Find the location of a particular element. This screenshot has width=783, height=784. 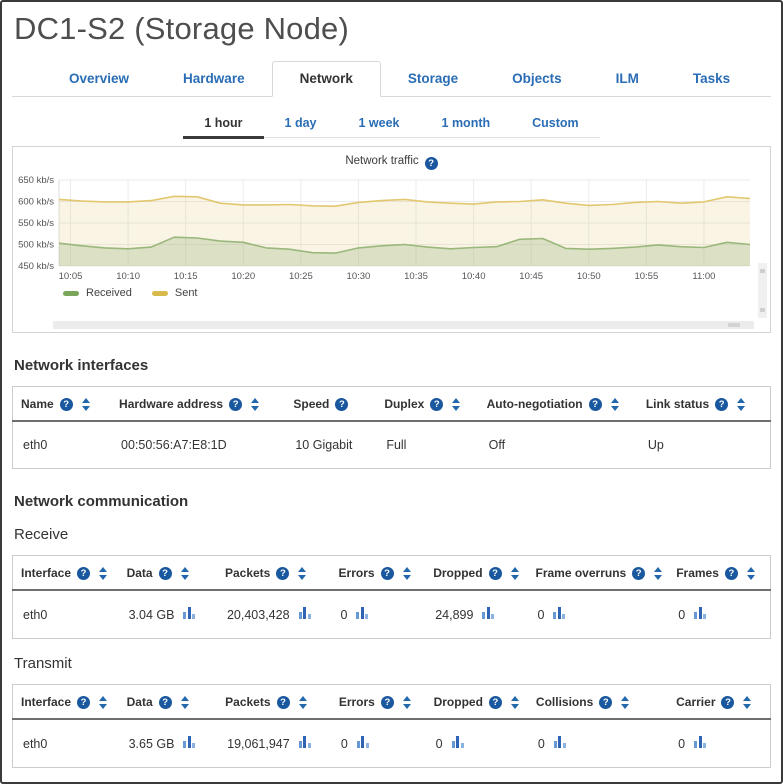

table-row: eth0 3.04 GB 20,403,428 0 24,899 0 0 is located at coordinates (392, 614).